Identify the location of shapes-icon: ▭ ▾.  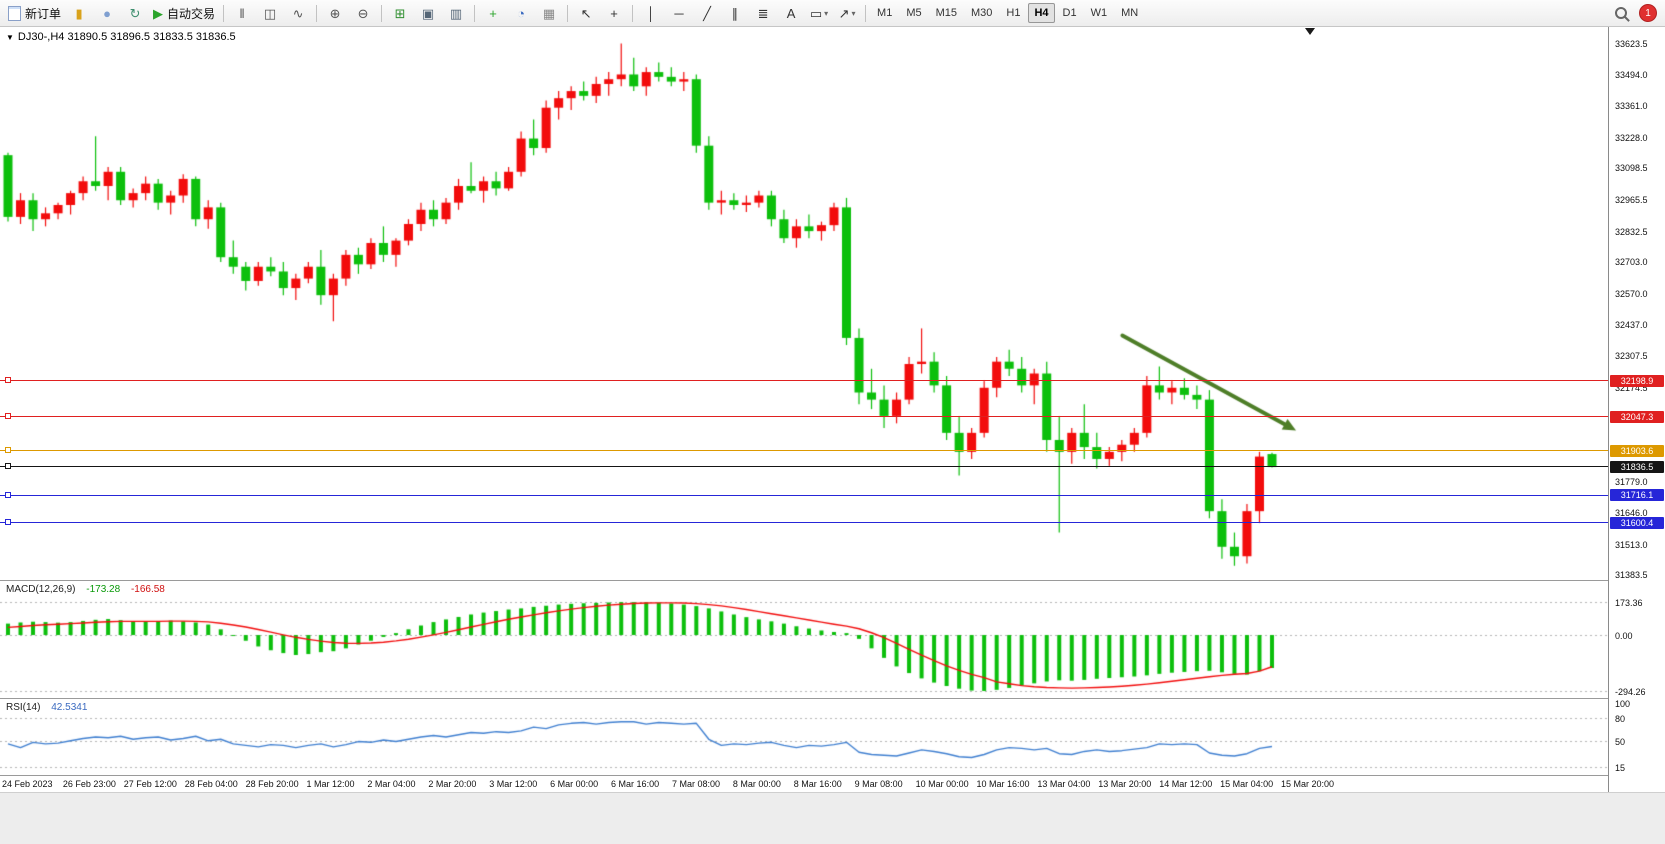
(819, 13).